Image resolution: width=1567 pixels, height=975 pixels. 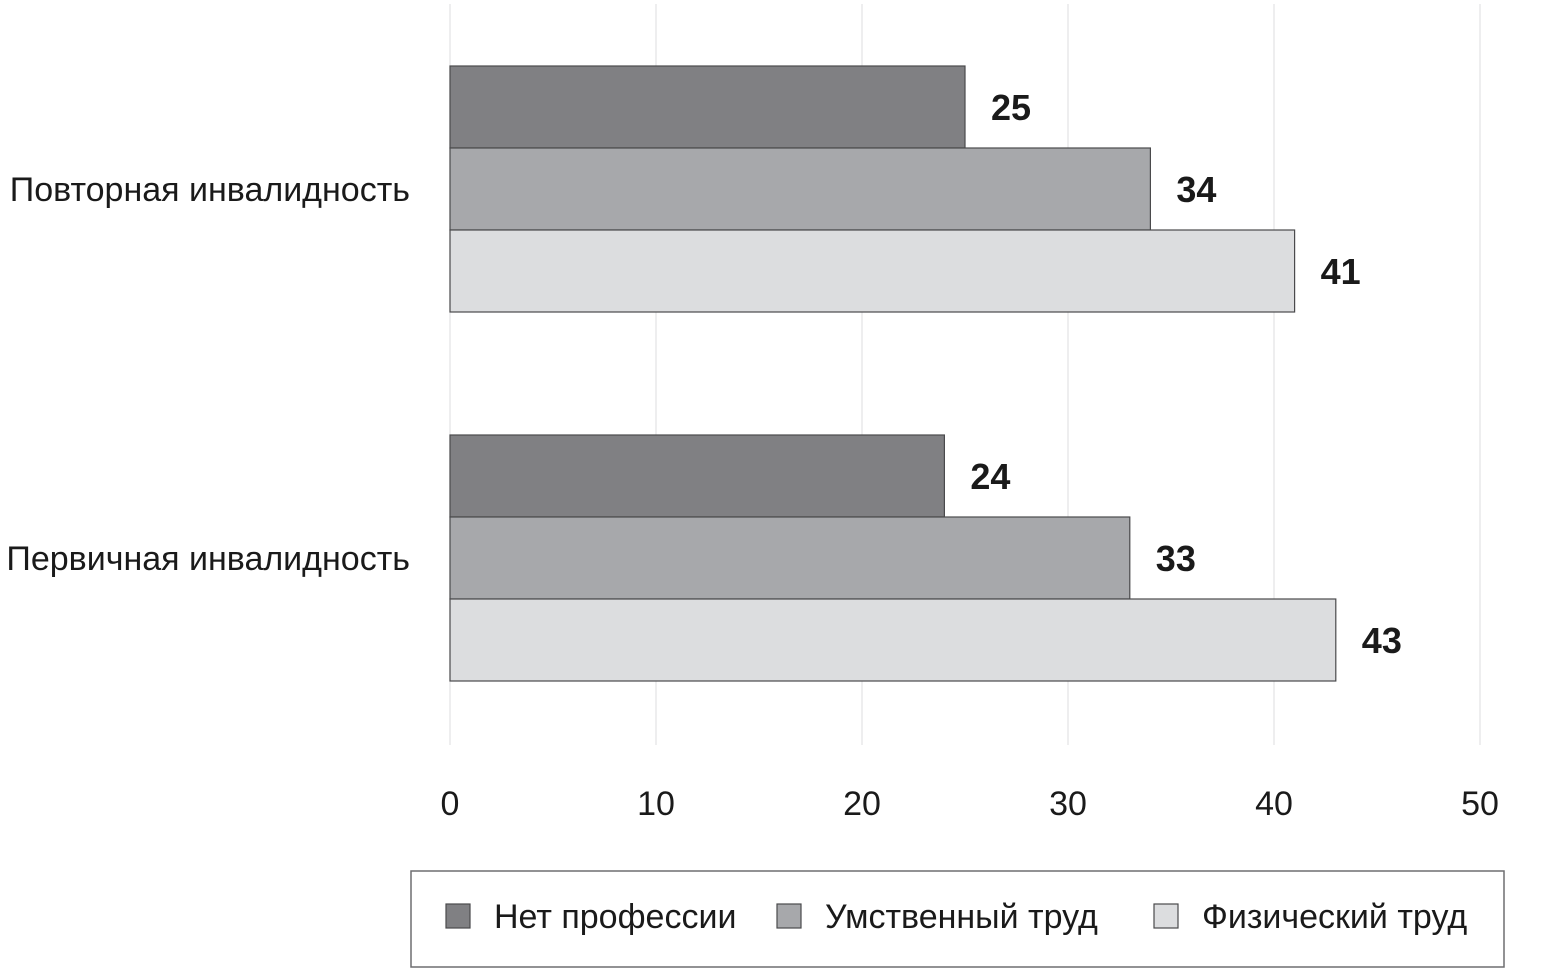 I want to click on data-label: 25, so click(x=1011, y=107).